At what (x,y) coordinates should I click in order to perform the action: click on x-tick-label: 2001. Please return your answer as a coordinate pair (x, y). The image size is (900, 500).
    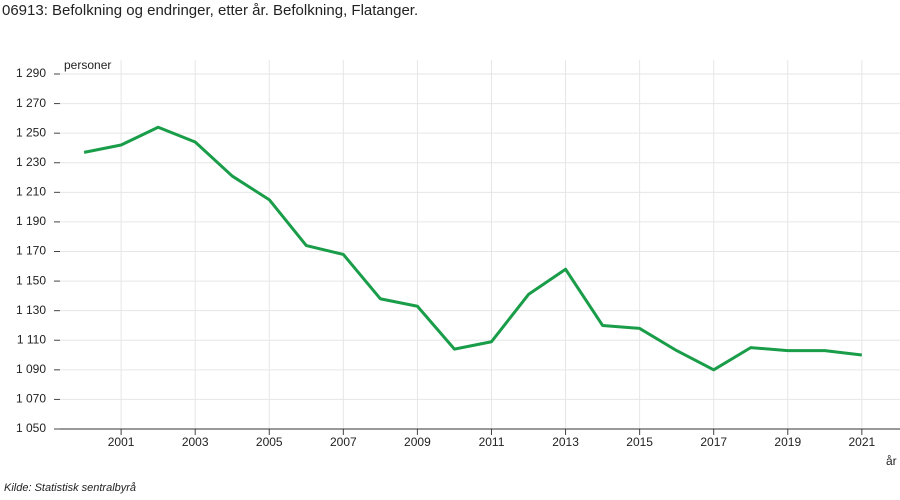
    Looking at the image, I should click on (121, 442).